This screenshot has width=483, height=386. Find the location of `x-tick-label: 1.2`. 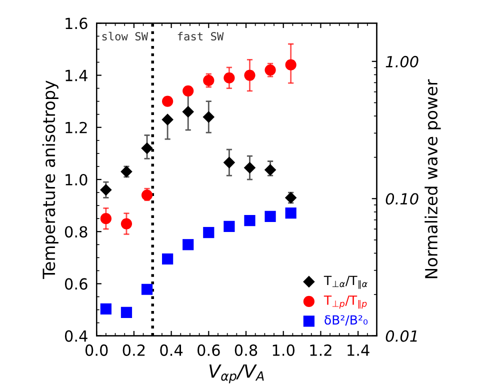

x-tick-label: 1.2 is located at coordinates (321, 350).